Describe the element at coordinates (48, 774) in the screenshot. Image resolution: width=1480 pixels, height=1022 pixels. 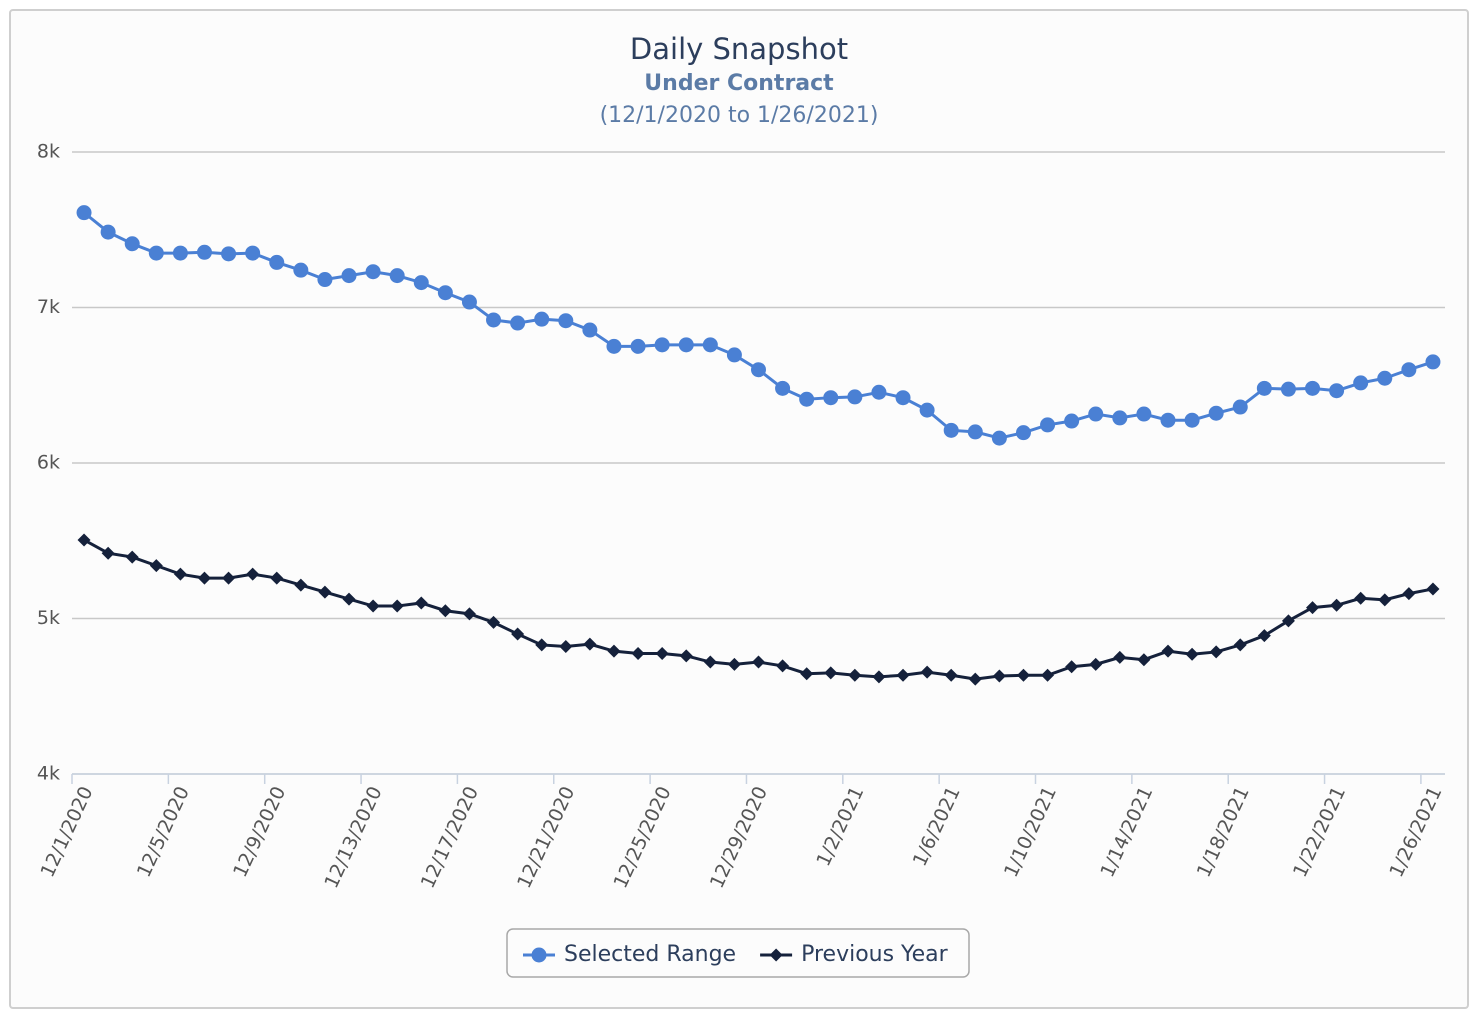
I see `y-tick-label: 4k` at that location.